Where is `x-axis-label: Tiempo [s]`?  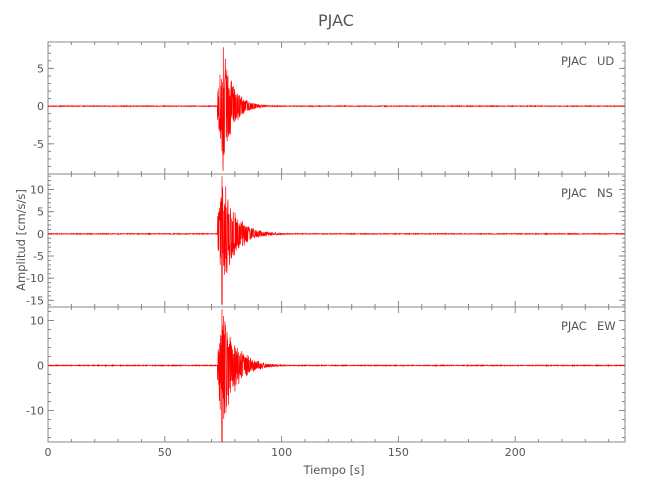 x-axis-label: Tiempo [s] is located at coordinates (333, 470).